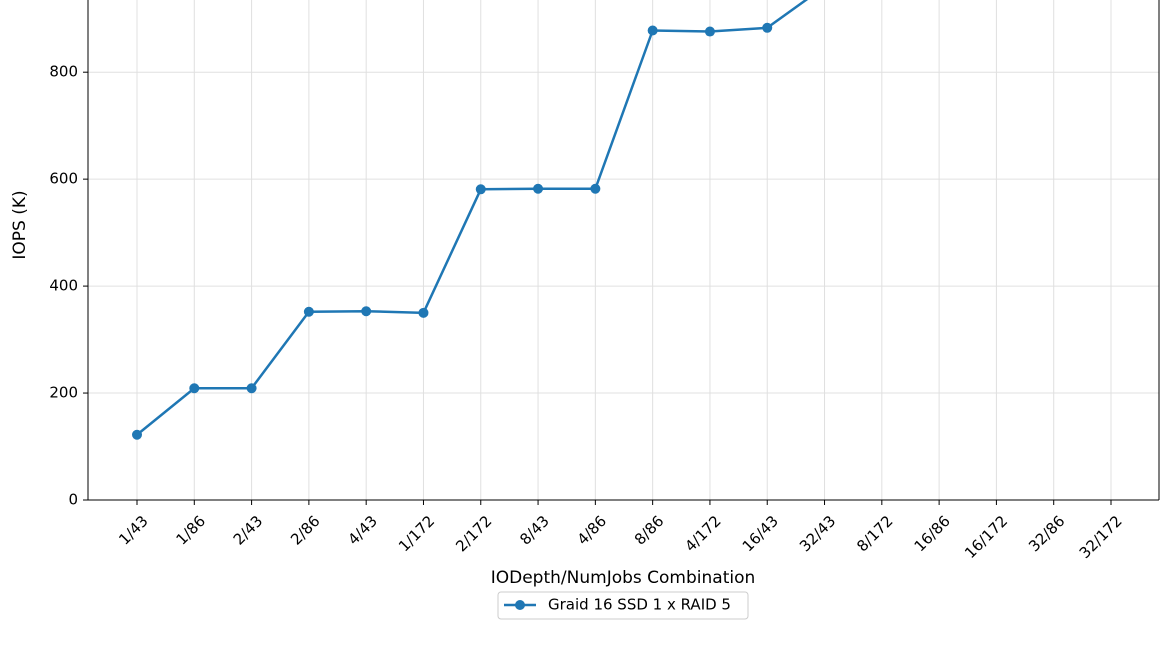  What do you see at coordinates (623, 578) in the screenshot?
I see `x-axis-label: IODepth/NumJobs Combination` at bounding box center [623, 578].